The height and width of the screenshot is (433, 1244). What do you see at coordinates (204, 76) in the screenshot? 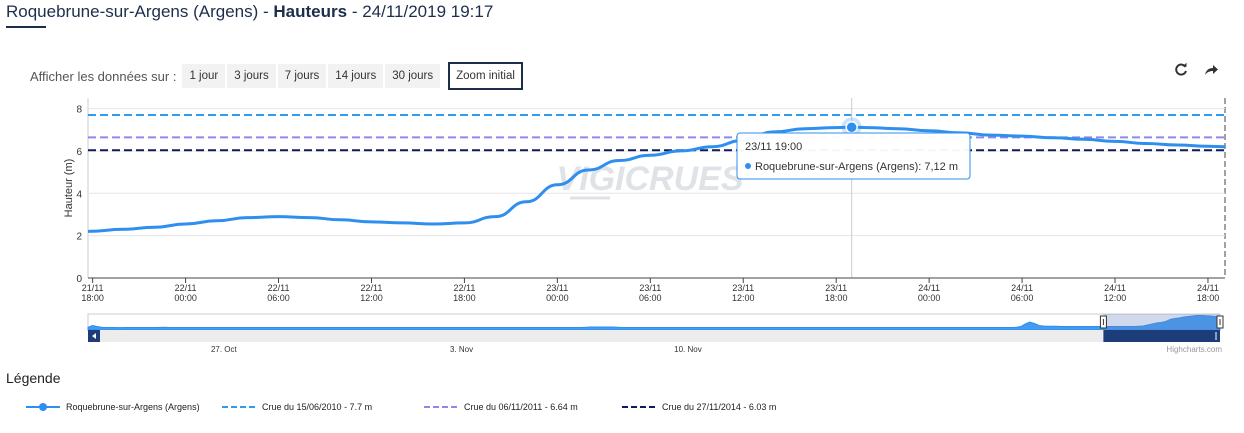
I see `range-button-1-day: 1 jour` at bounding box center [204, 76].